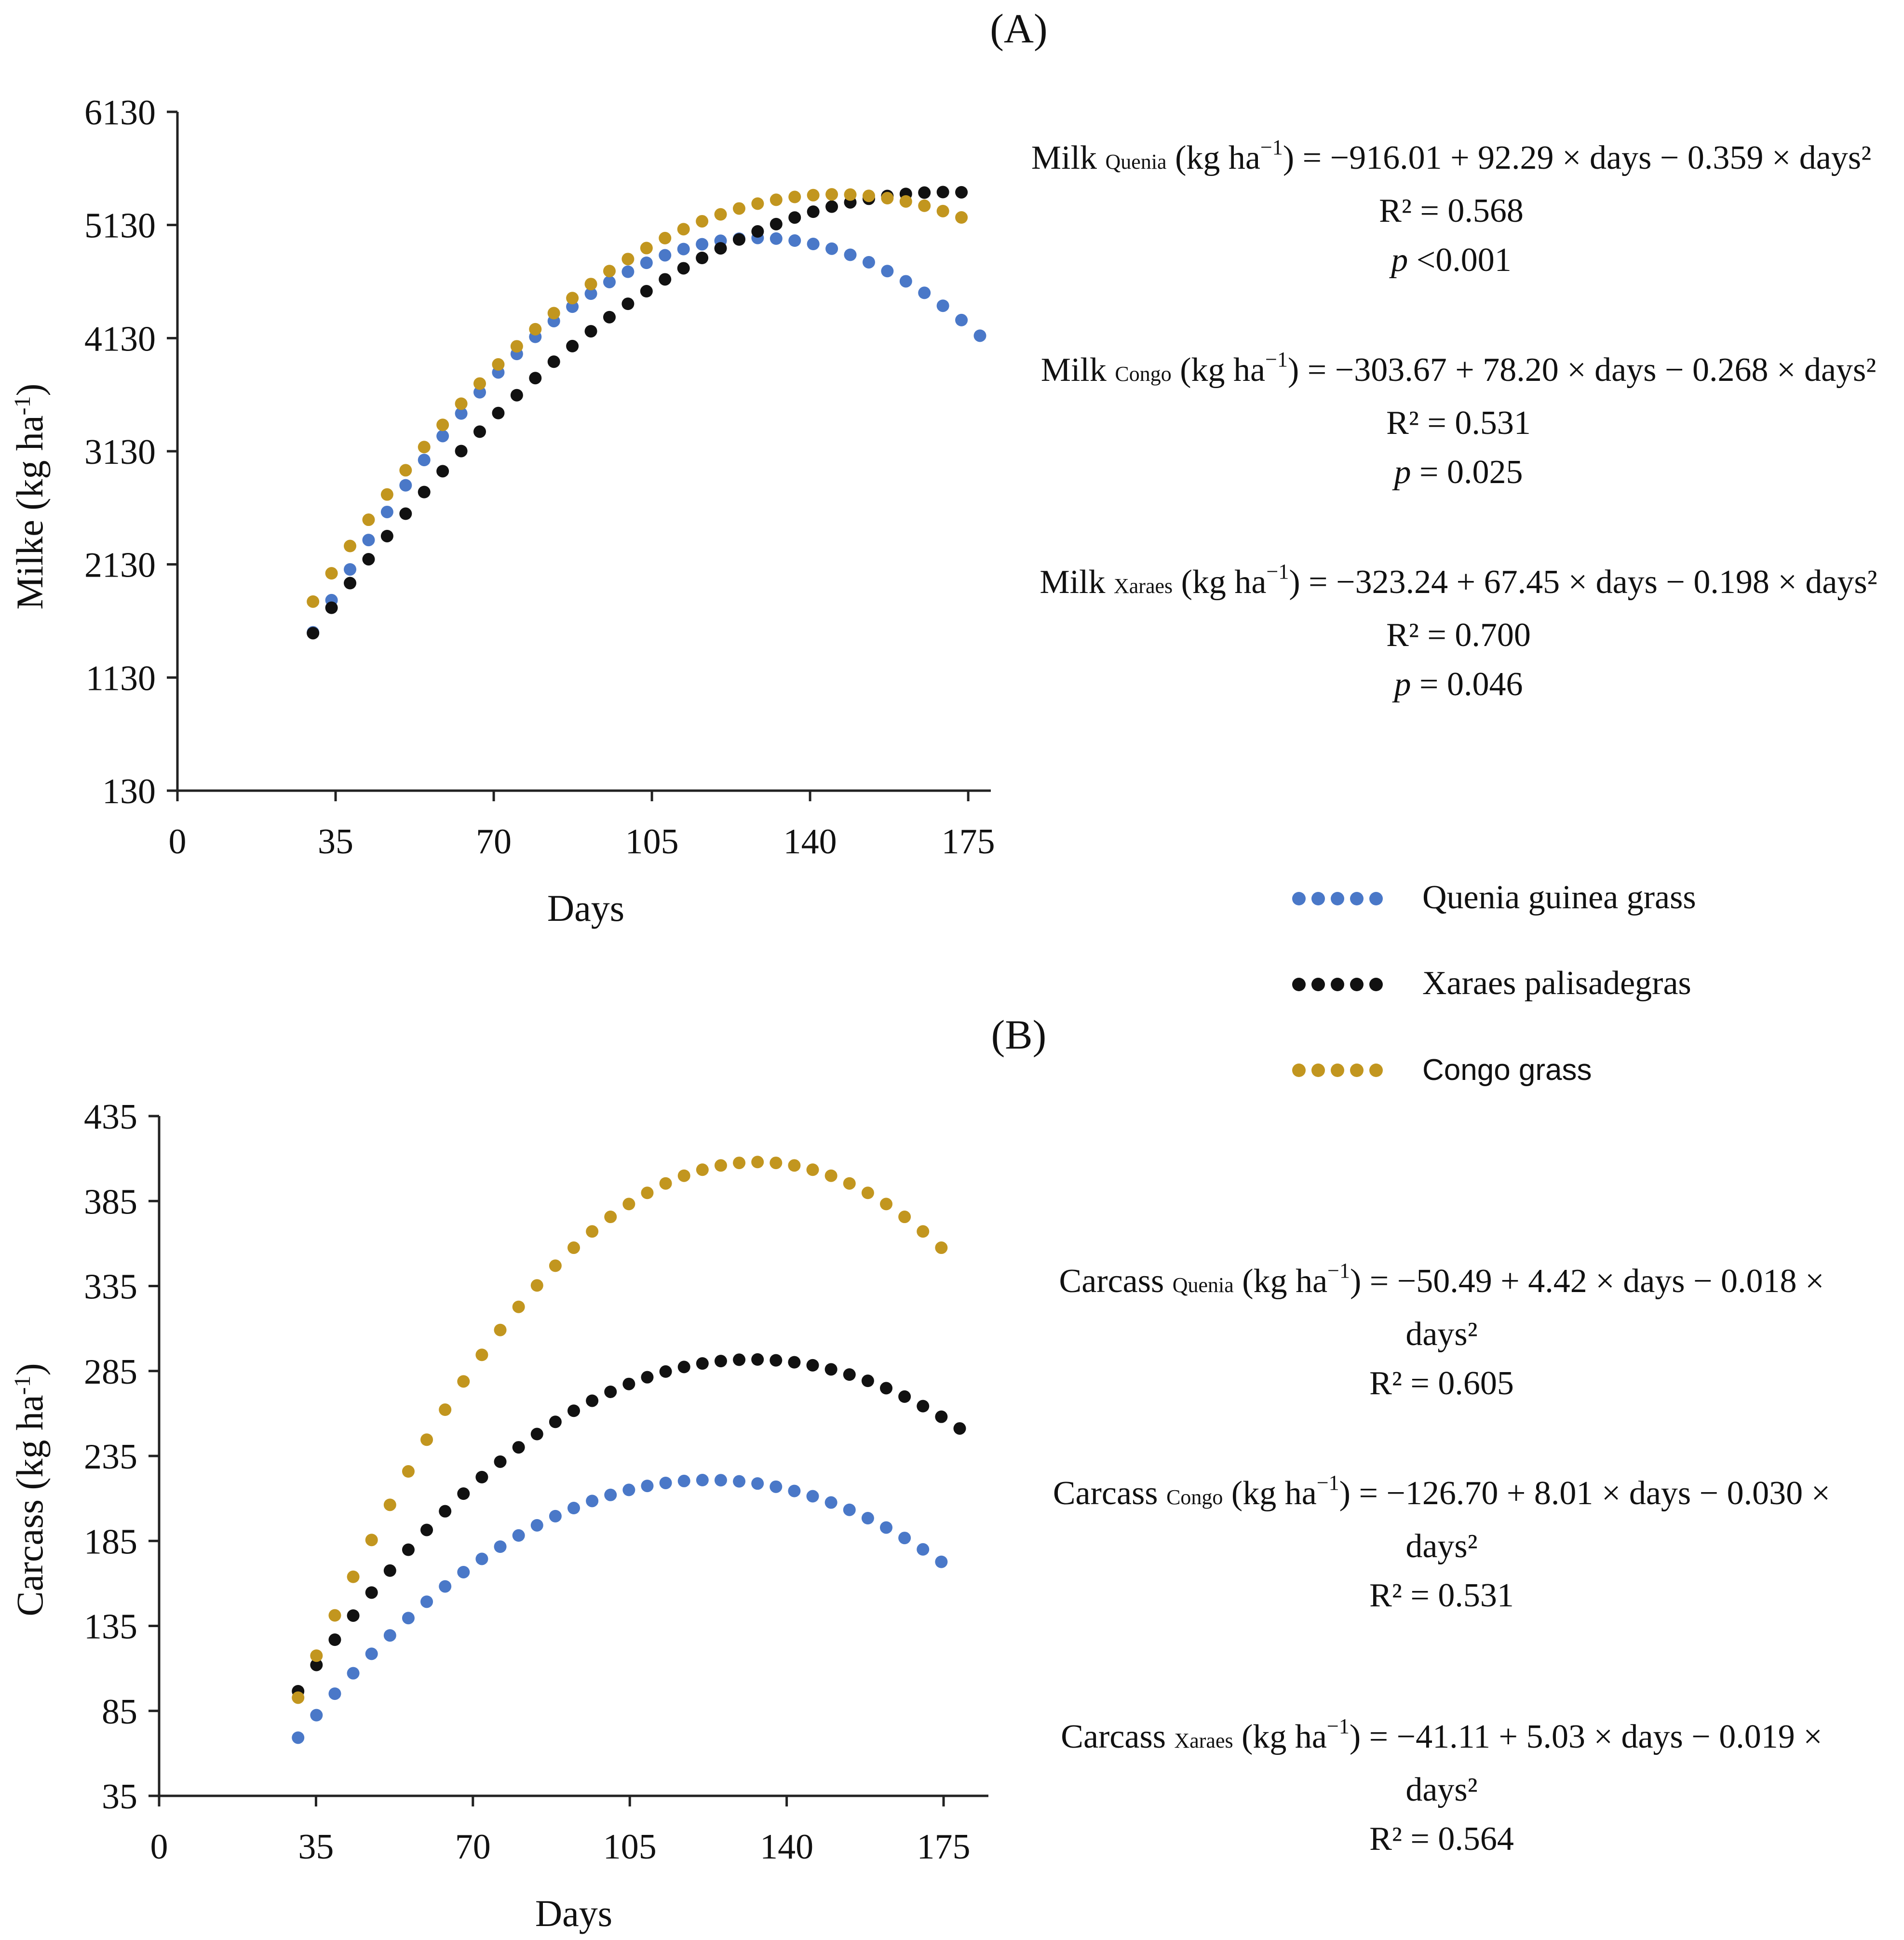 The image size is (1904, 1940). Describe the element at coordinates (1441, 1383) in the screenshot. I see `r-squared: R² = 0.605` at that location.